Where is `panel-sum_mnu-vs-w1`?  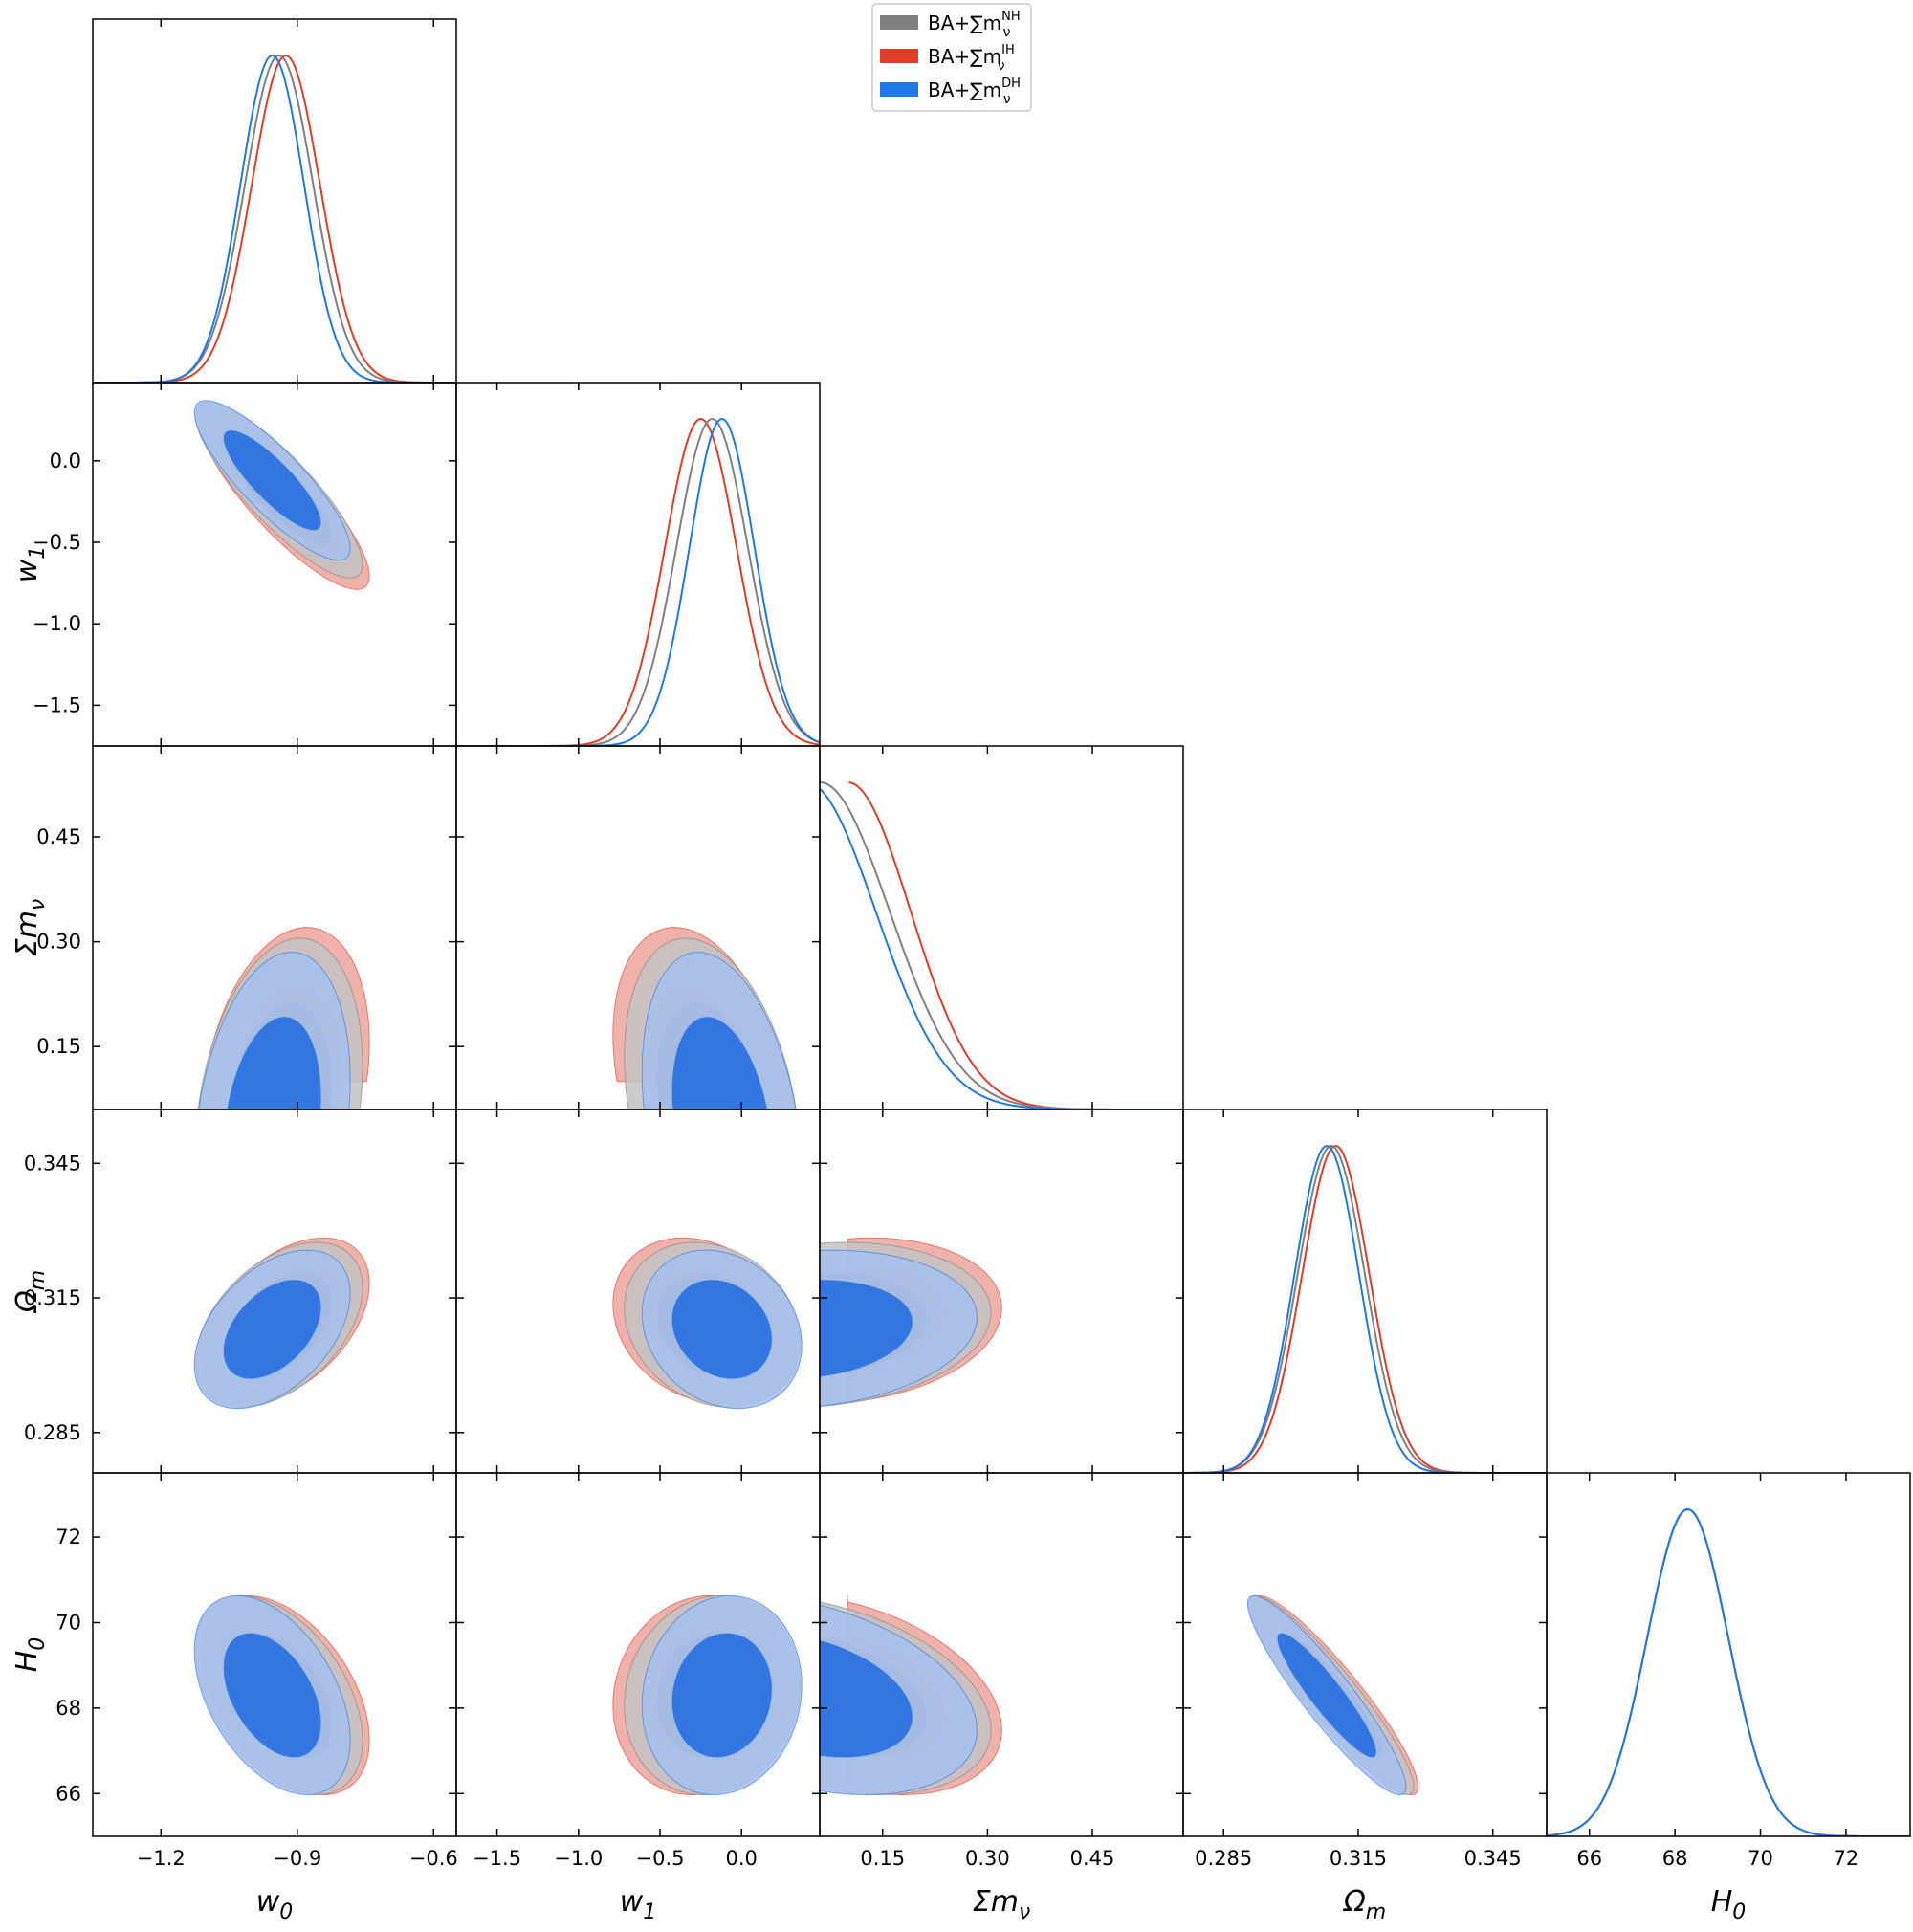
panel-sum_mnu-vs-w1 is located at coordinates (638, 927).